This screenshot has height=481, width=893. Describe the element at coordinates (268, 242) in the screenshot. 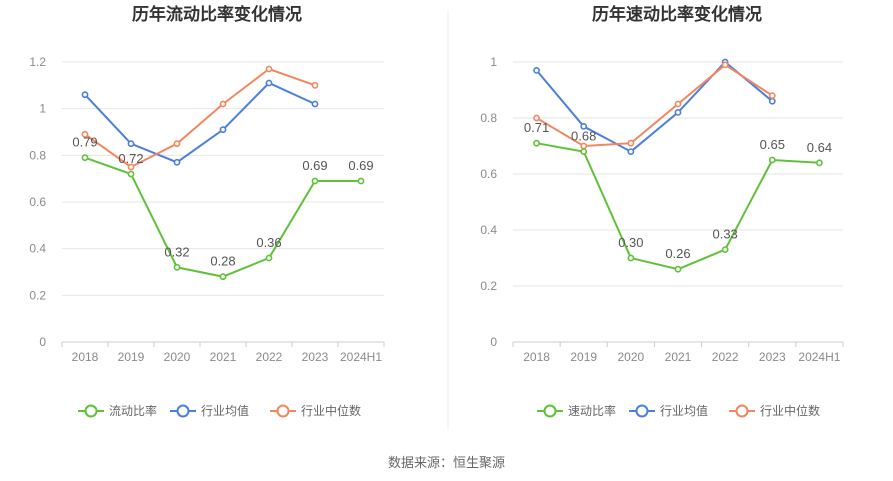

I see `data-label: 0.36` at that location.